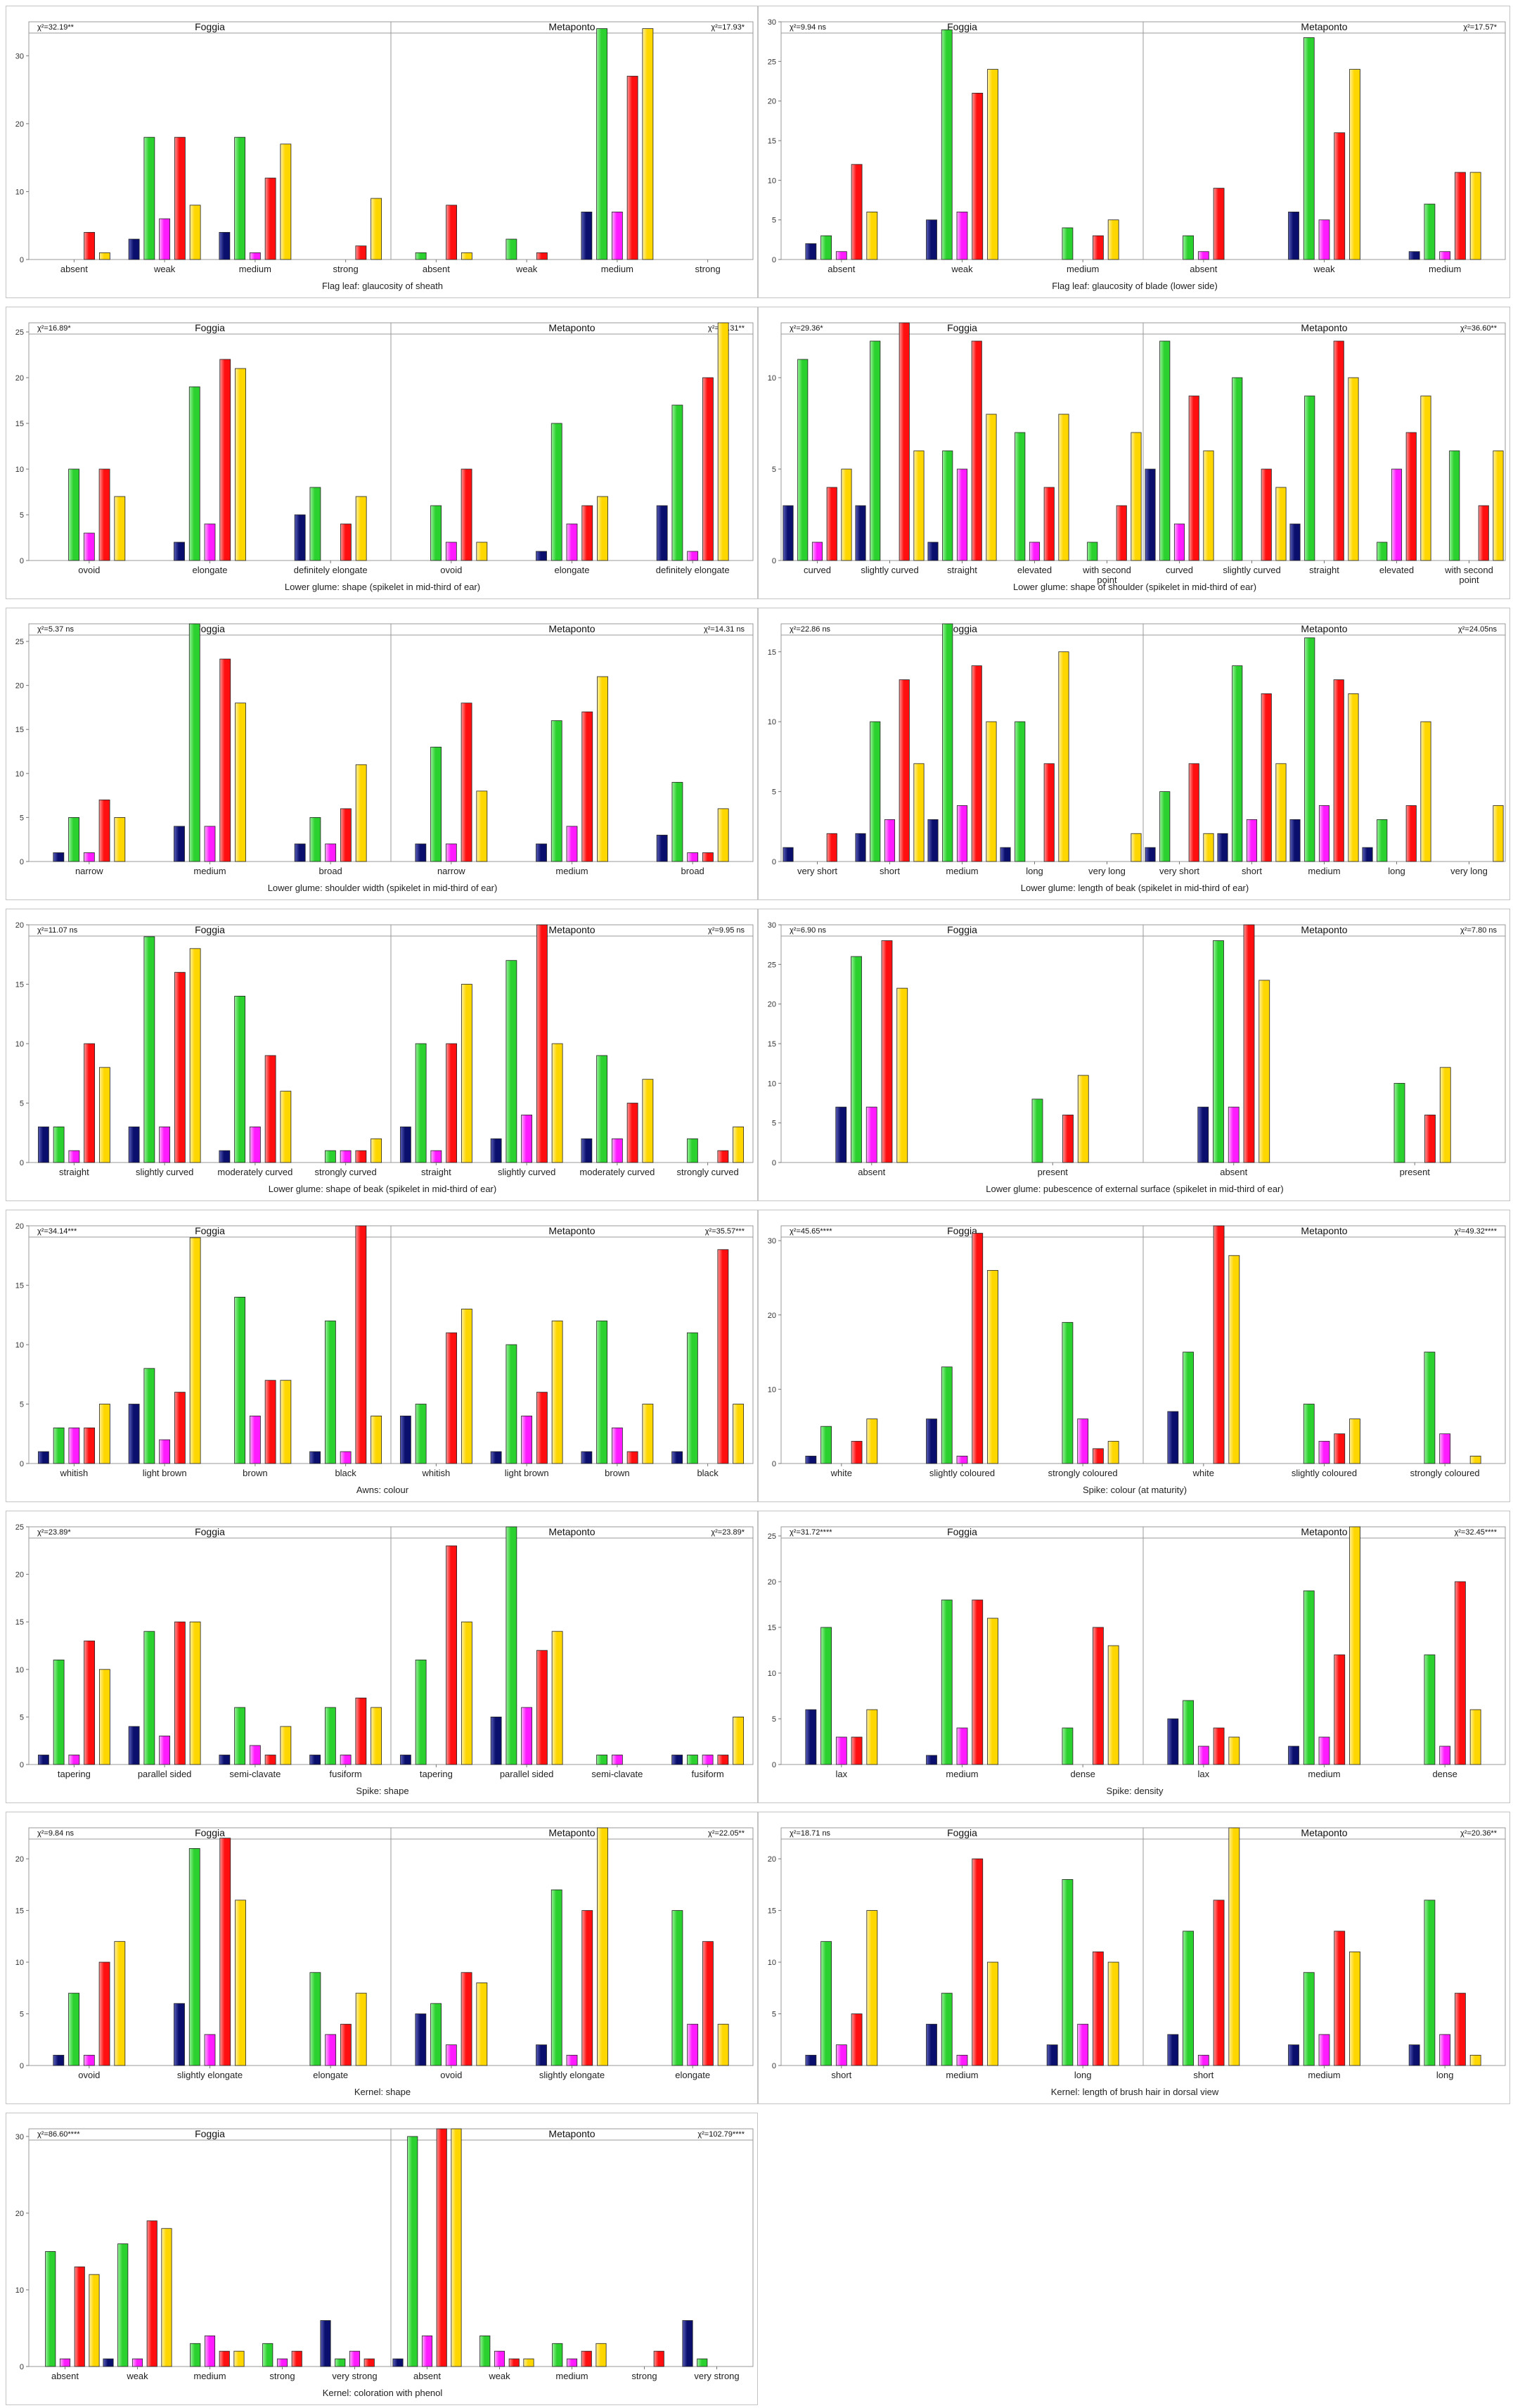 The image size is (1513, 2408). What do you see at coordinates (1397, 871) in the screenshot?
I see `category-label: long` at bounding box center [1397, 871].